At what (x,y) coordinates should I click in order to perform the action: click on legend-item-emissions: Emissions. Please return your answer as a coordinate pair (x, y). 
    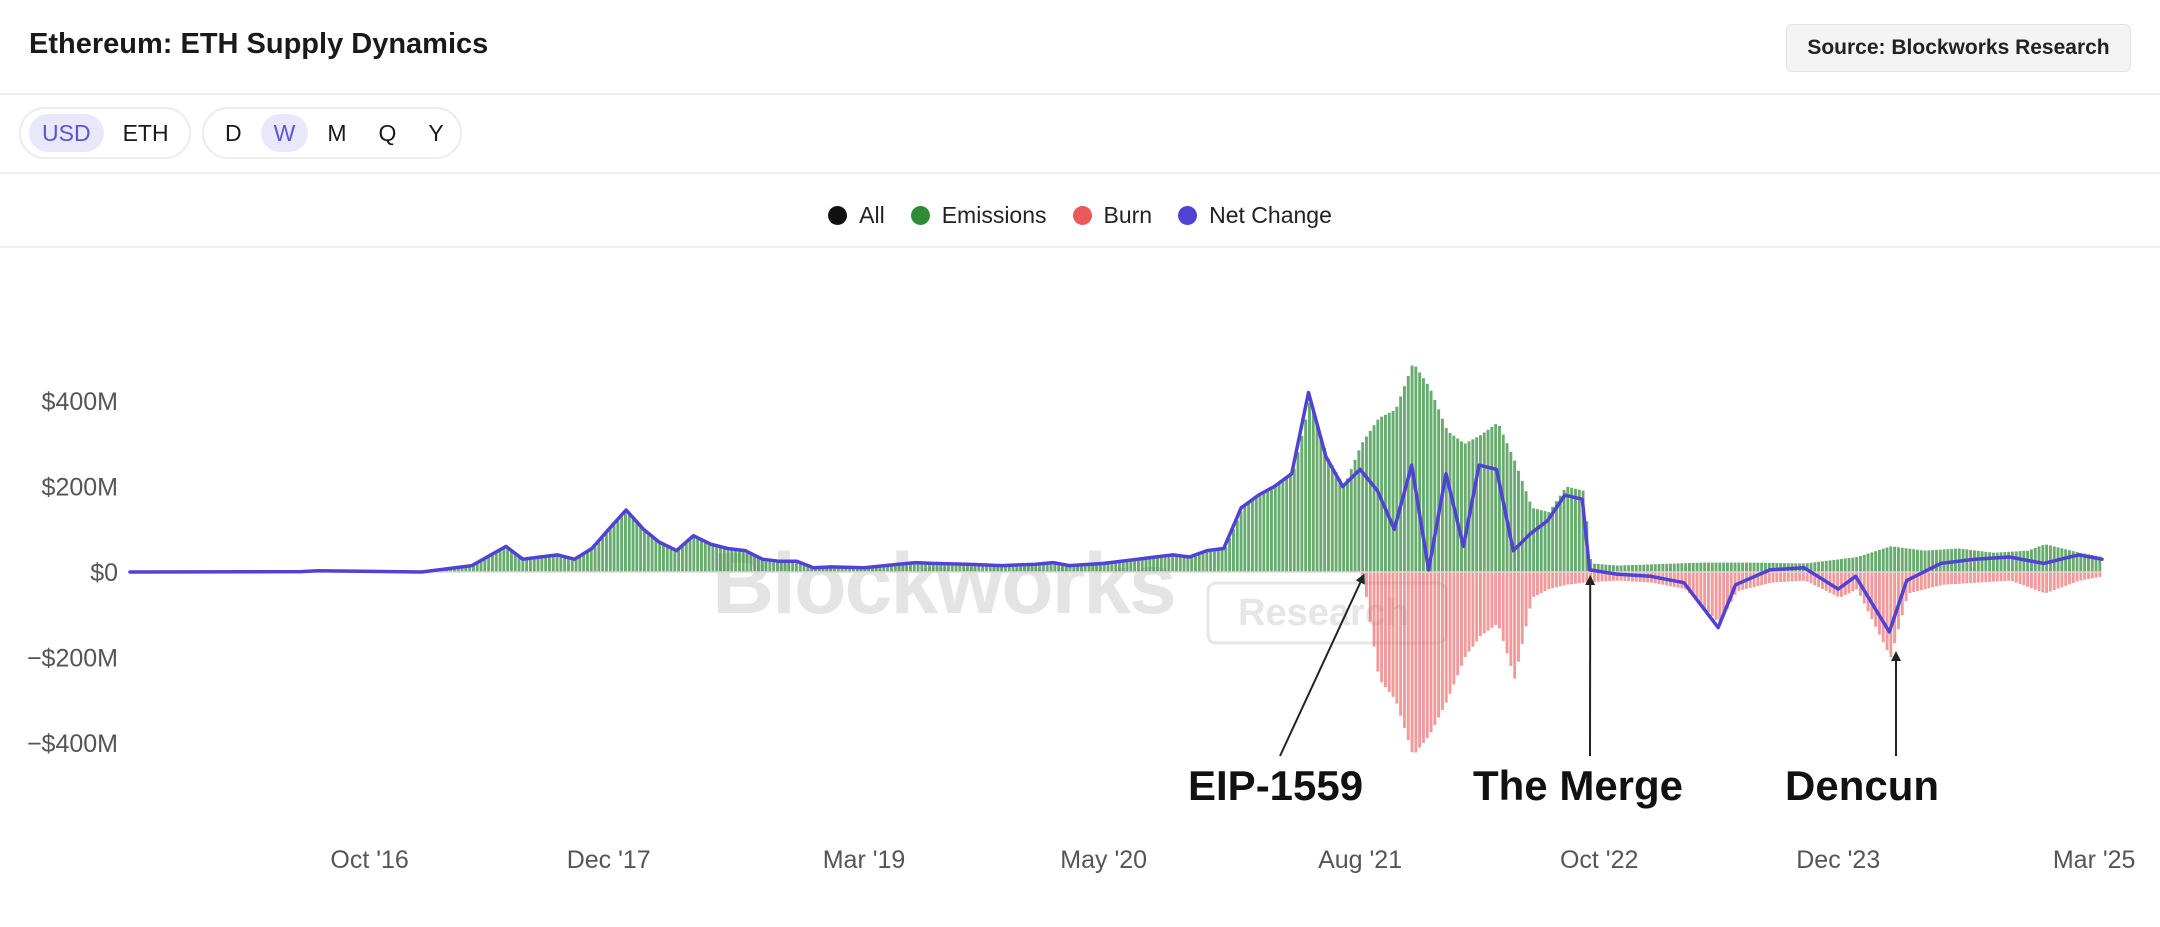
    Looking at the image, I should click on (978, 215).